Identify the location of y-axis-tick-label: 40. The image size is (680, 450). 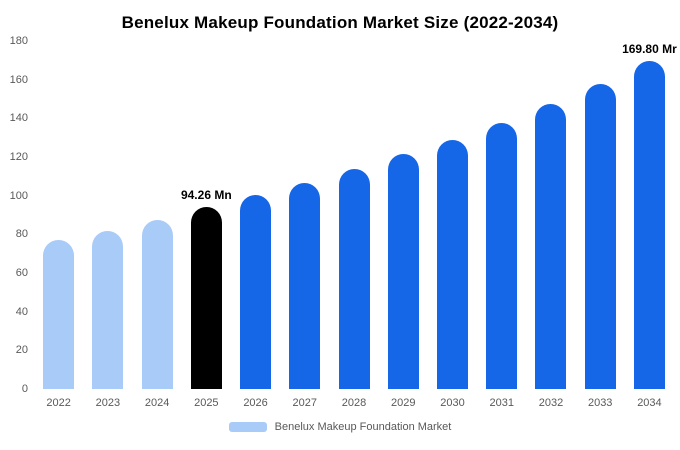
(21, 311).